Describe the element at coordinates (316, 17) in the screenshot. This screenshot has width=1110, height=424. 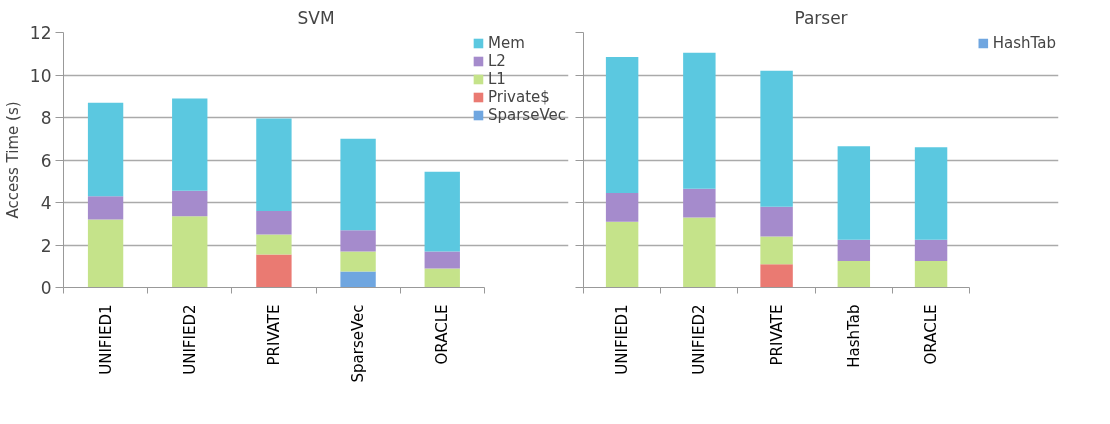
I see `chart-title: SVM` at that location.